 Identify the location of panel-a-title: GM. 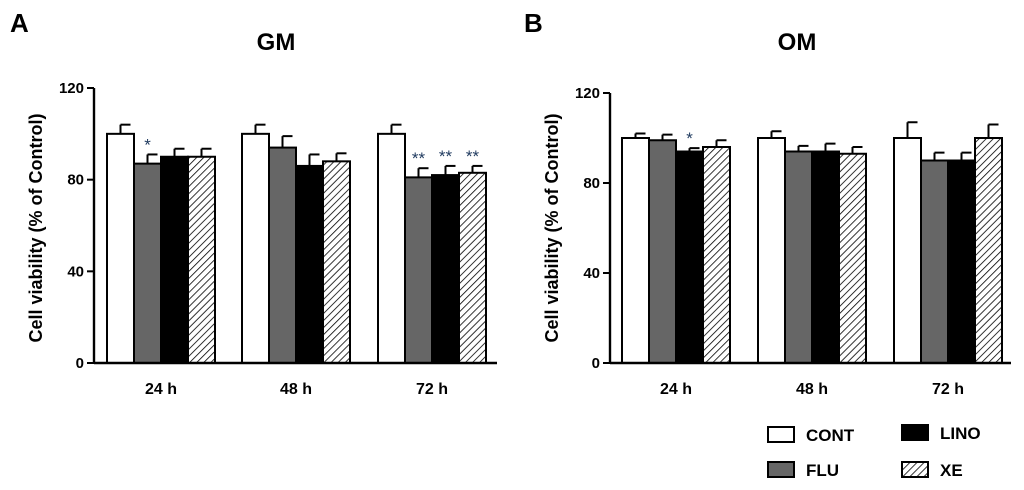
(276, 42).